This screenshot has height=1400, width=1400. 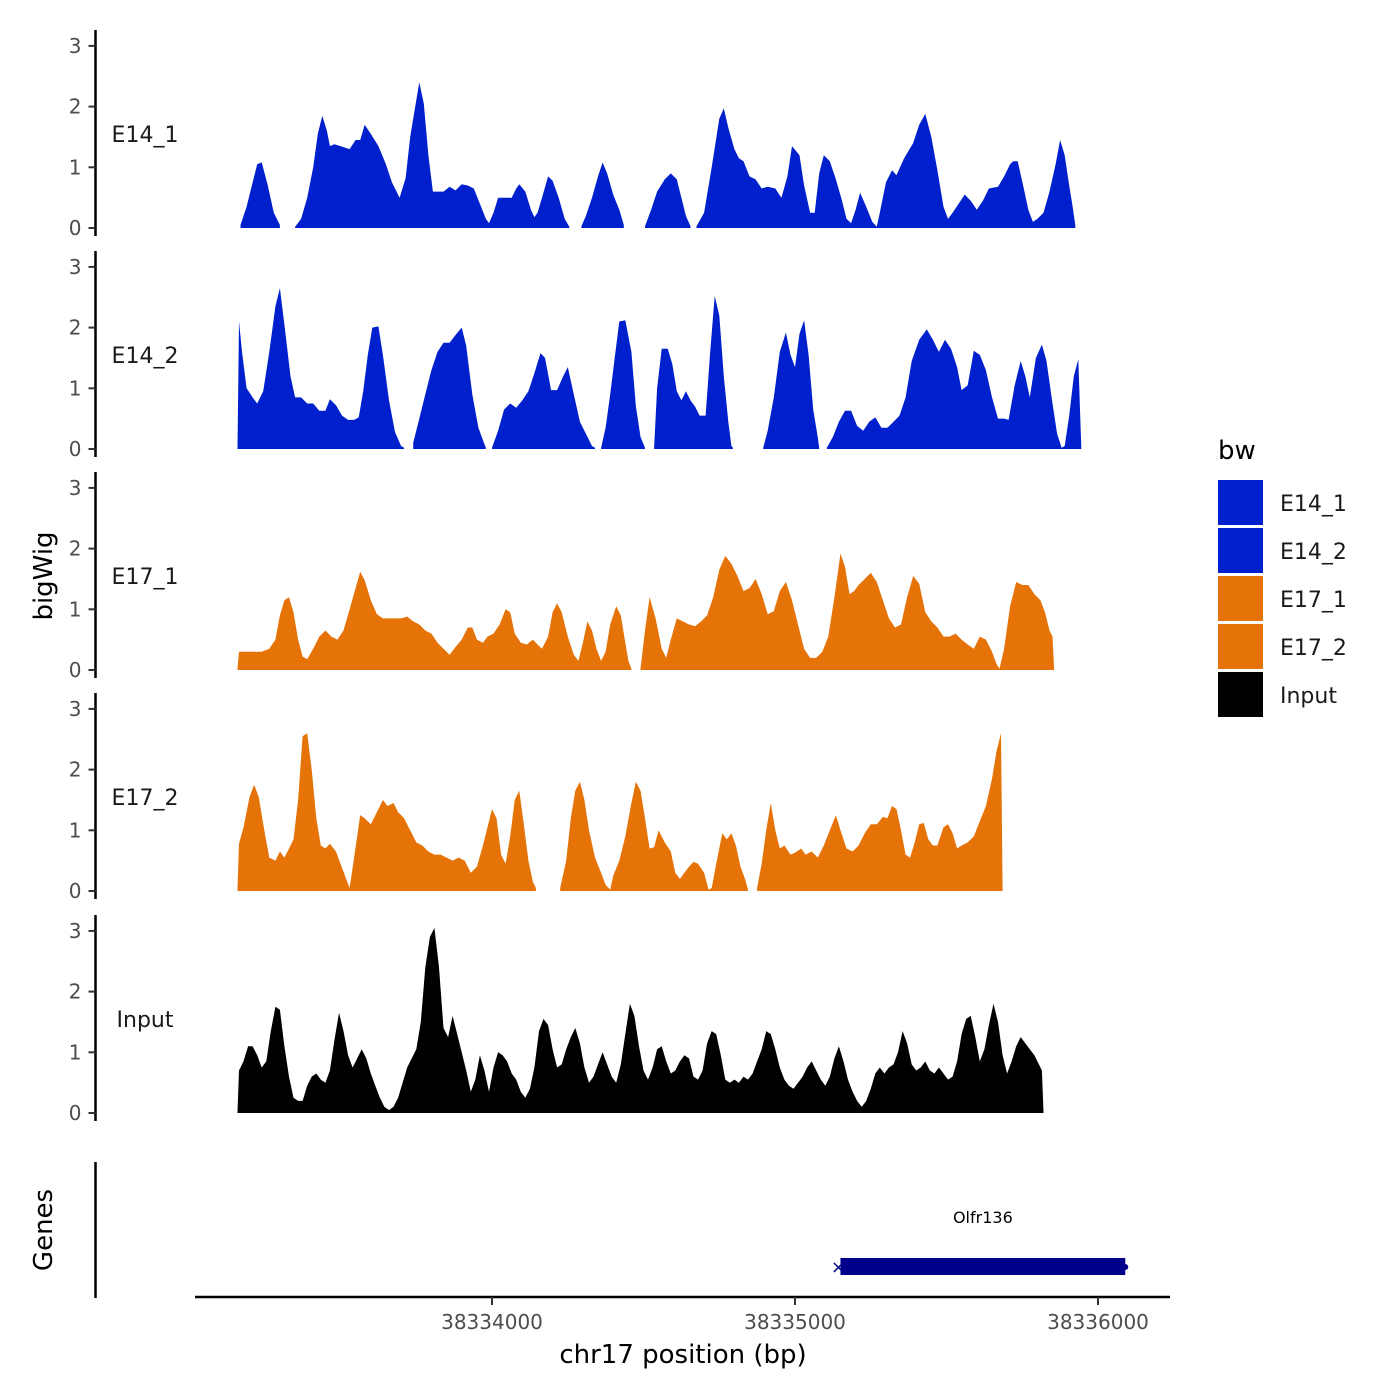 What do you see at coordinates (983, 1266) in the screenshot?
I see `gene-body-Olfr136` at bounding box center [983, 1266].